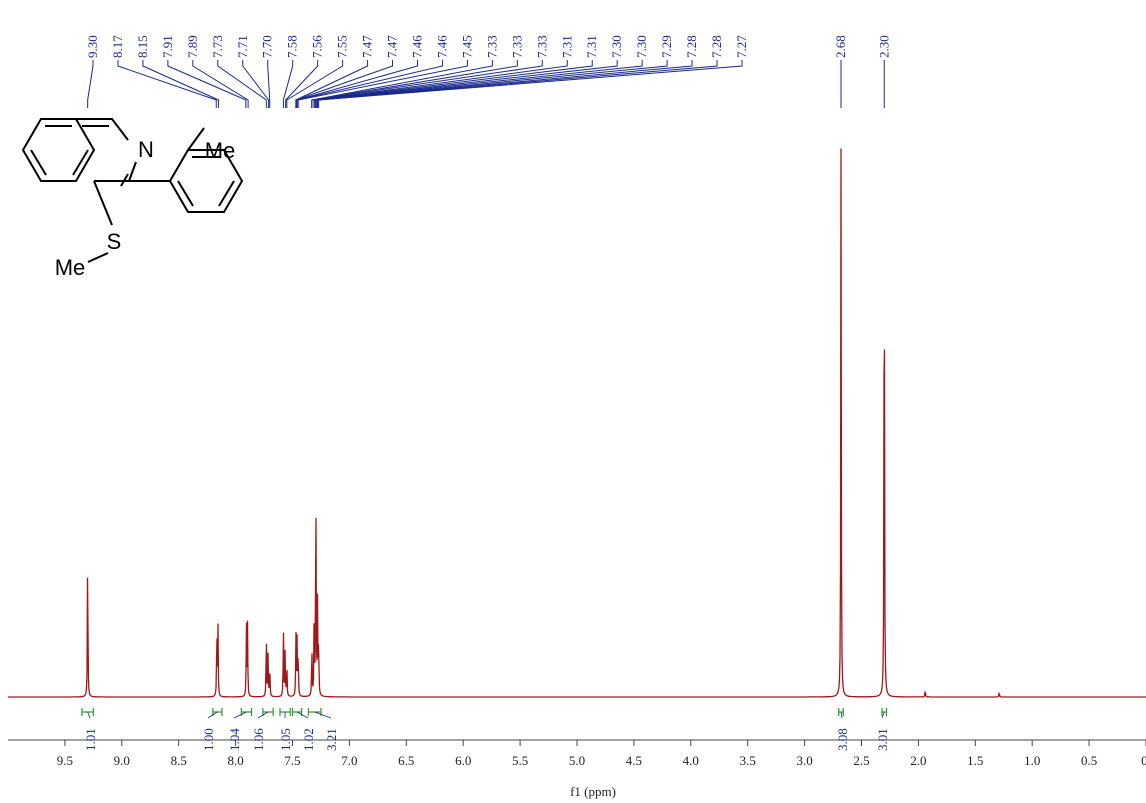 The width and height of the screenshot is (1146, 803). I want to click on integral-label: 1.04, so click(234, 739).